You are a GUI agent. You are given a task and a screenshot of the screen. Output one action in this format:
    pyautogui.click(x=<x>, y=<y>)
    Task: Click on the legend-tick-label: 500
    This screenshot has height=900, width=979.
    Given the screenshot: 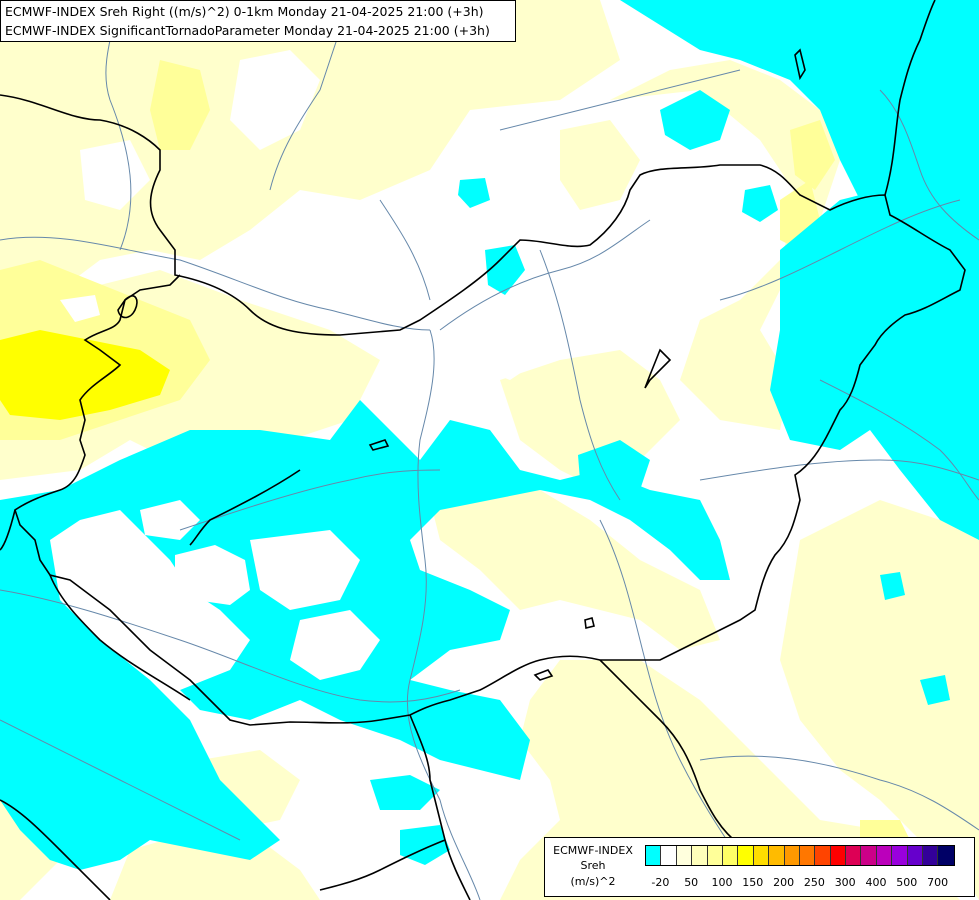 What is the action you would take?
    pyautogui.click(x=907, y=882)
    